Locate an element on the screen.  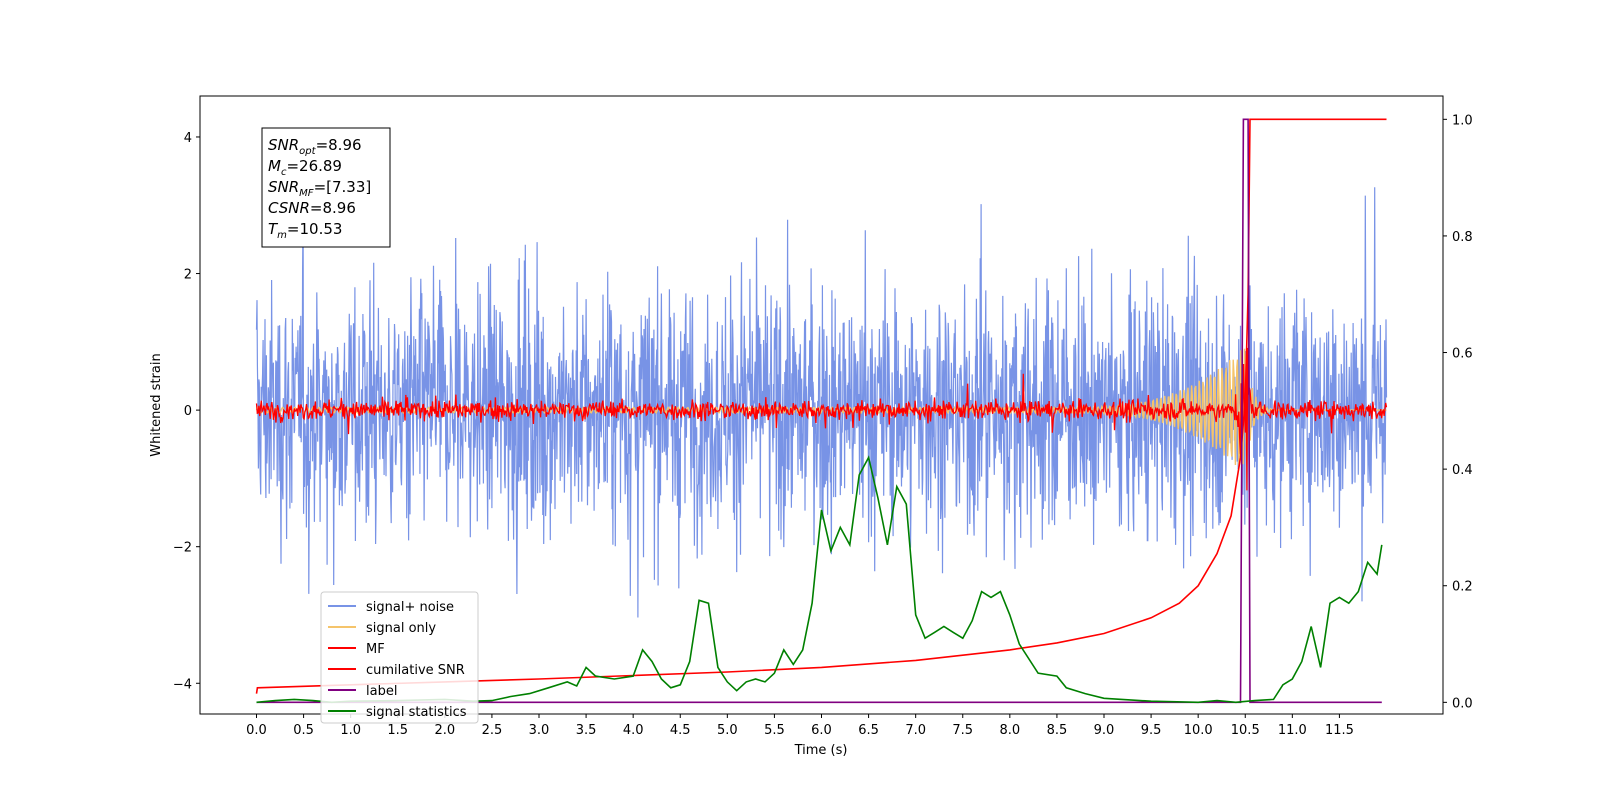
annotation-frame is located at coordinates (326, 187).